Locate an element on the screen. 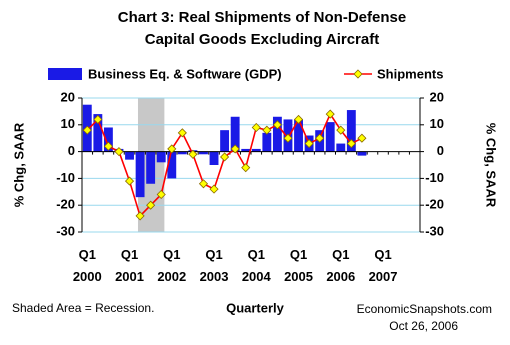 Image resolution: width=510 pixels, height=345 pixels. x-tick-label: Q1 2001 is located at coordinates (129, 265).